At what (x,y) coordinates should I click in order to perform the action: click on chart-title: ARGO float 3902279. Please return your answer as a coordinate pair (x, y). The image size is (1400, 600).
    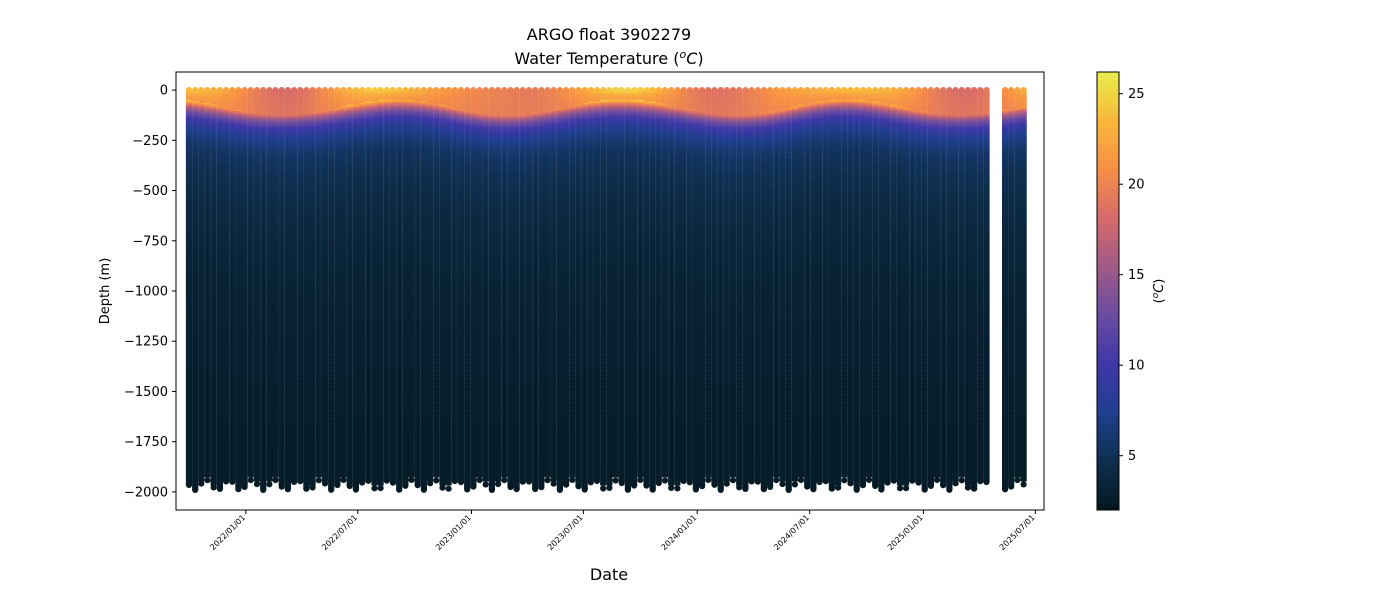
    Looking at the image, I should click on (609, 34).